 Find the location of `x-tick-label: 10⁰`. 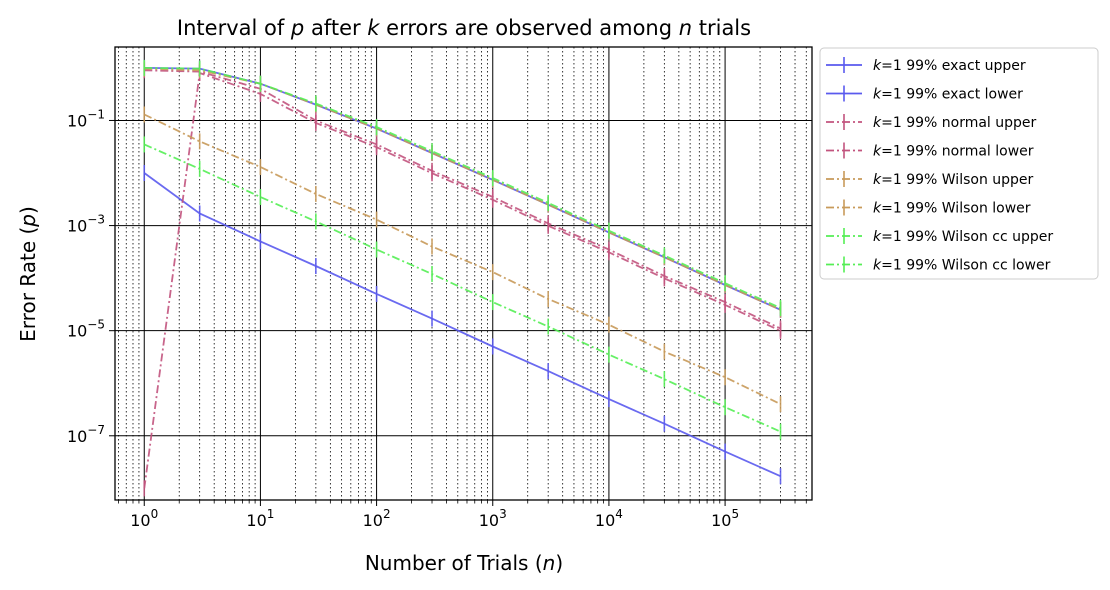

x-tick-label: 10⁰ is located at coordinates (144, 518).